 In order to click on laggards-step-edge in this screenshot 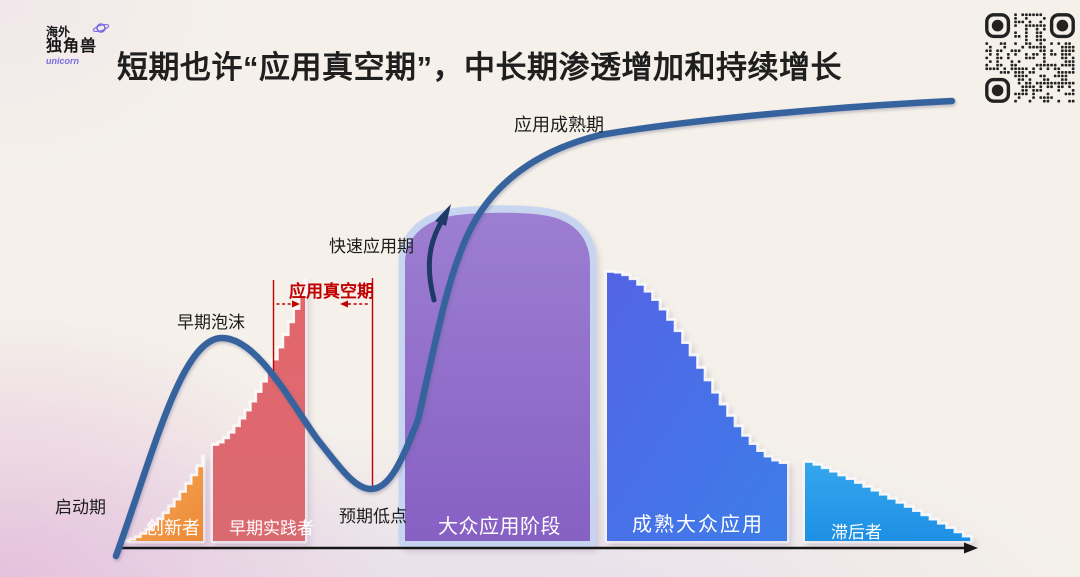, I will do `click(888, 501)`.